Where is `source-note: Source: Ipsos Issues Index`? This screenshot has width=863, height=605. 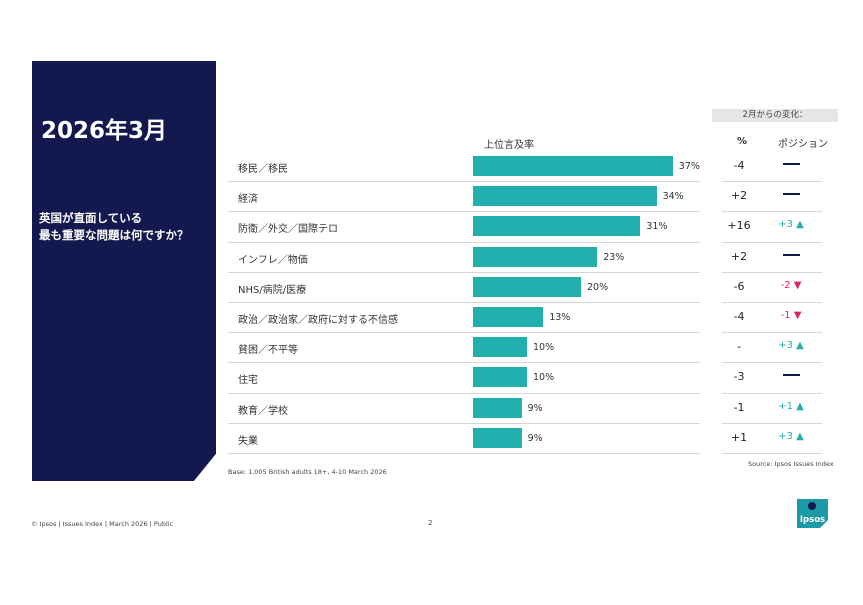
source-note: Source: Ipsos Issues Index is located at coordinates (791, 464).